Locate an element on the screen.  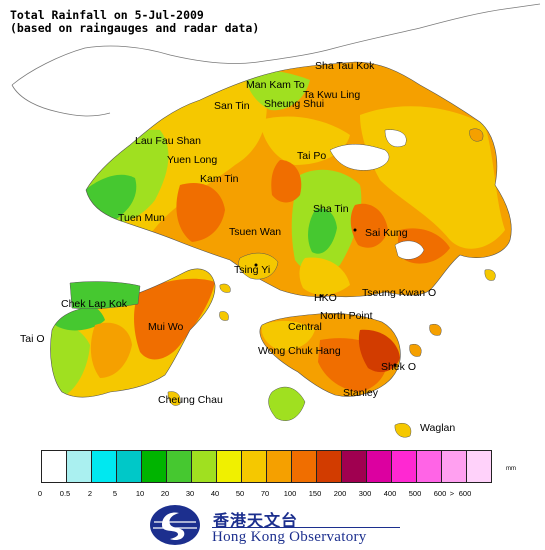
tolo-harbour is located at coordinates (359, 157).